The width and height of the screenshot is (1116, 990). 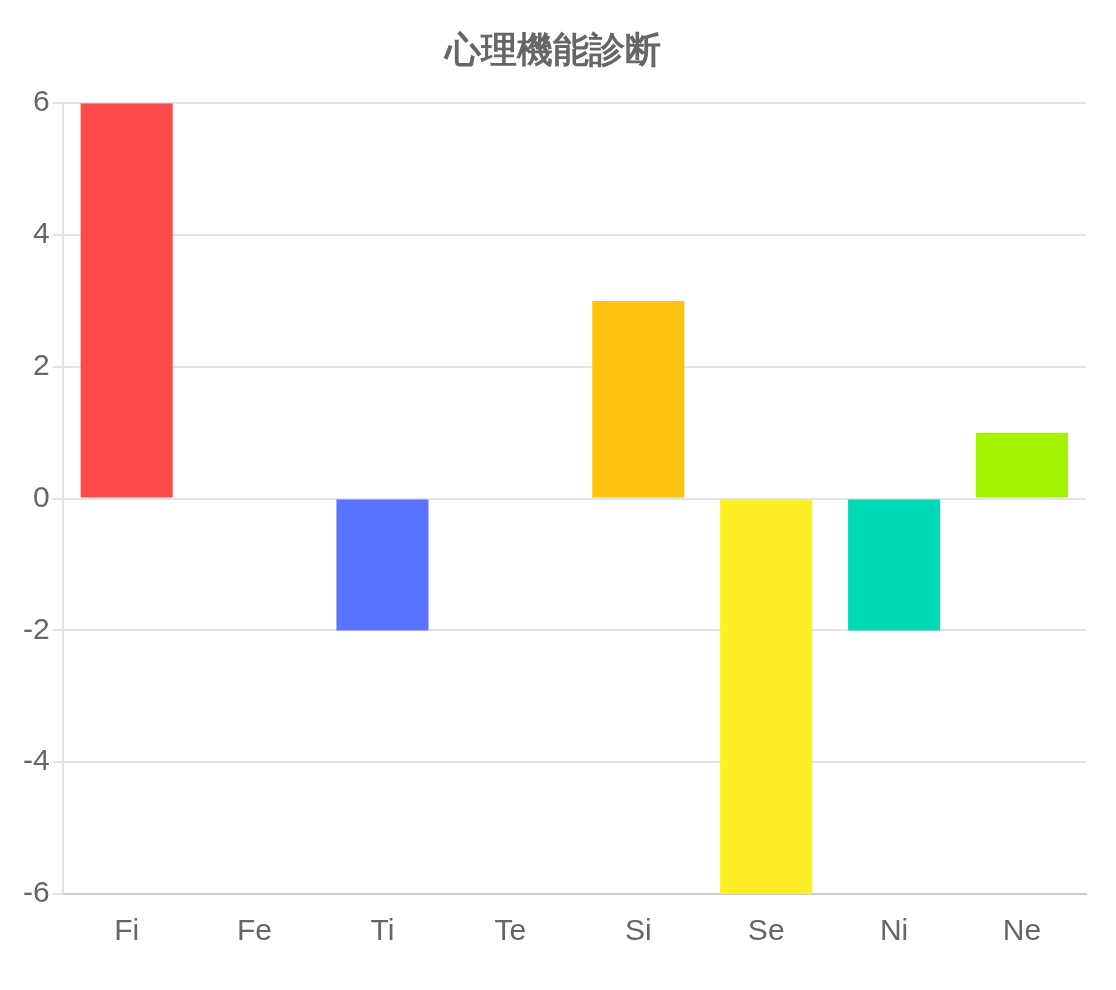 What do you see at coordinates (36, 760) in the screenshot?
I see `y-tick-label: -4` at bounding box center [36, 760].